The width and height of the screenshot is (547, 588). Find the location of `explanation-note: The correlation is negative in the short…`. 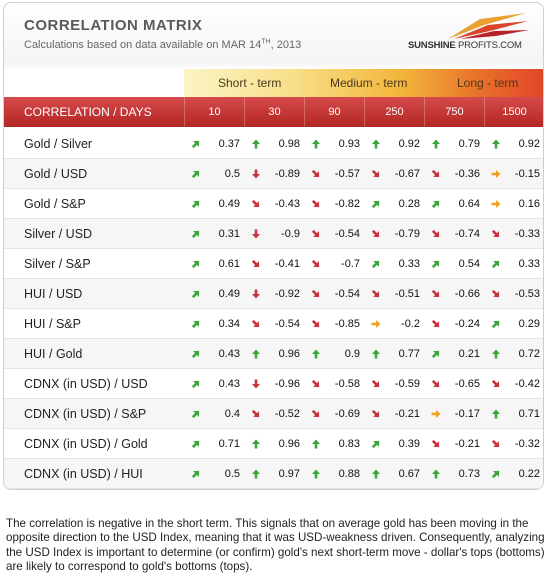

explanation-note: The correlation is negative in the short… is located at coordinates (275, 545).